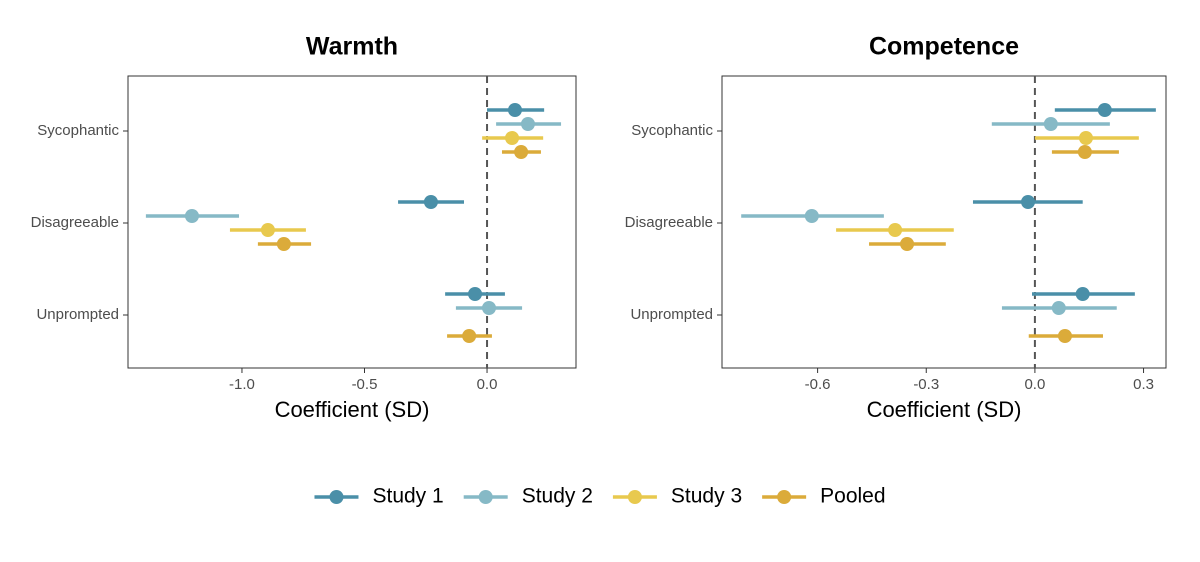 The height and width of the screenshot is (562, 1200). What do you see at coordinates (352, 47) in the screenshot?
I see `panel-title: Warmth` at bounding box center [352, 47].